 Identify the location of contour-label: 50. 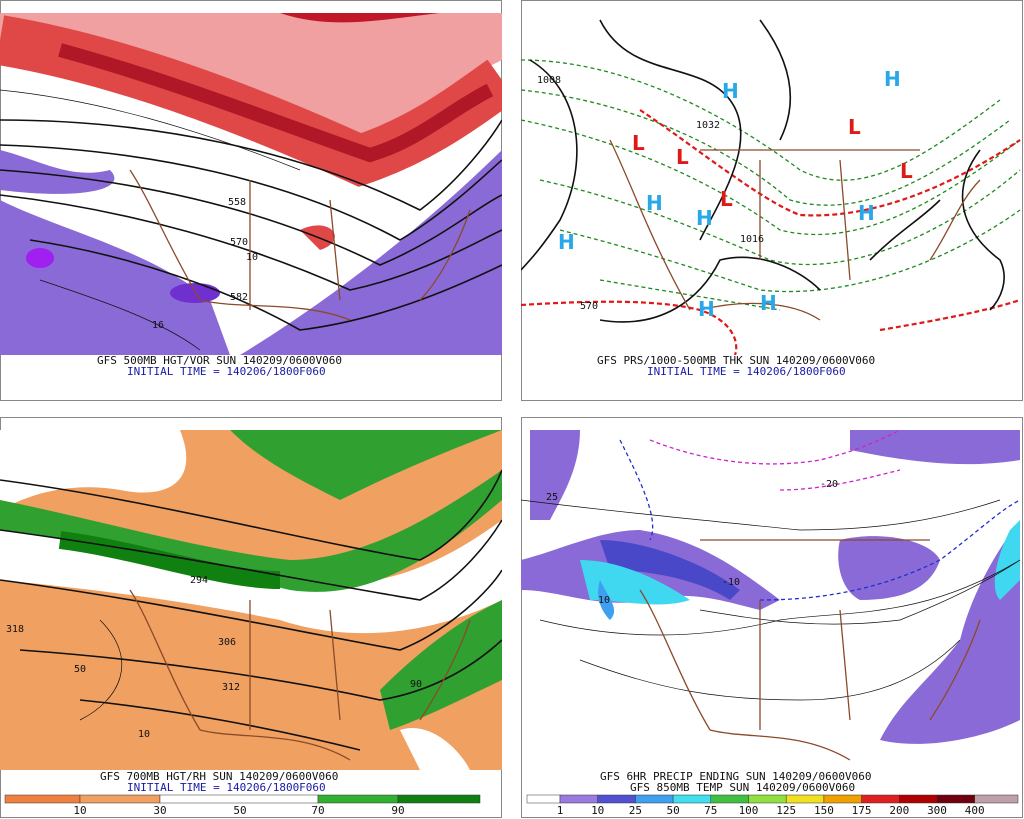
(80, 669).